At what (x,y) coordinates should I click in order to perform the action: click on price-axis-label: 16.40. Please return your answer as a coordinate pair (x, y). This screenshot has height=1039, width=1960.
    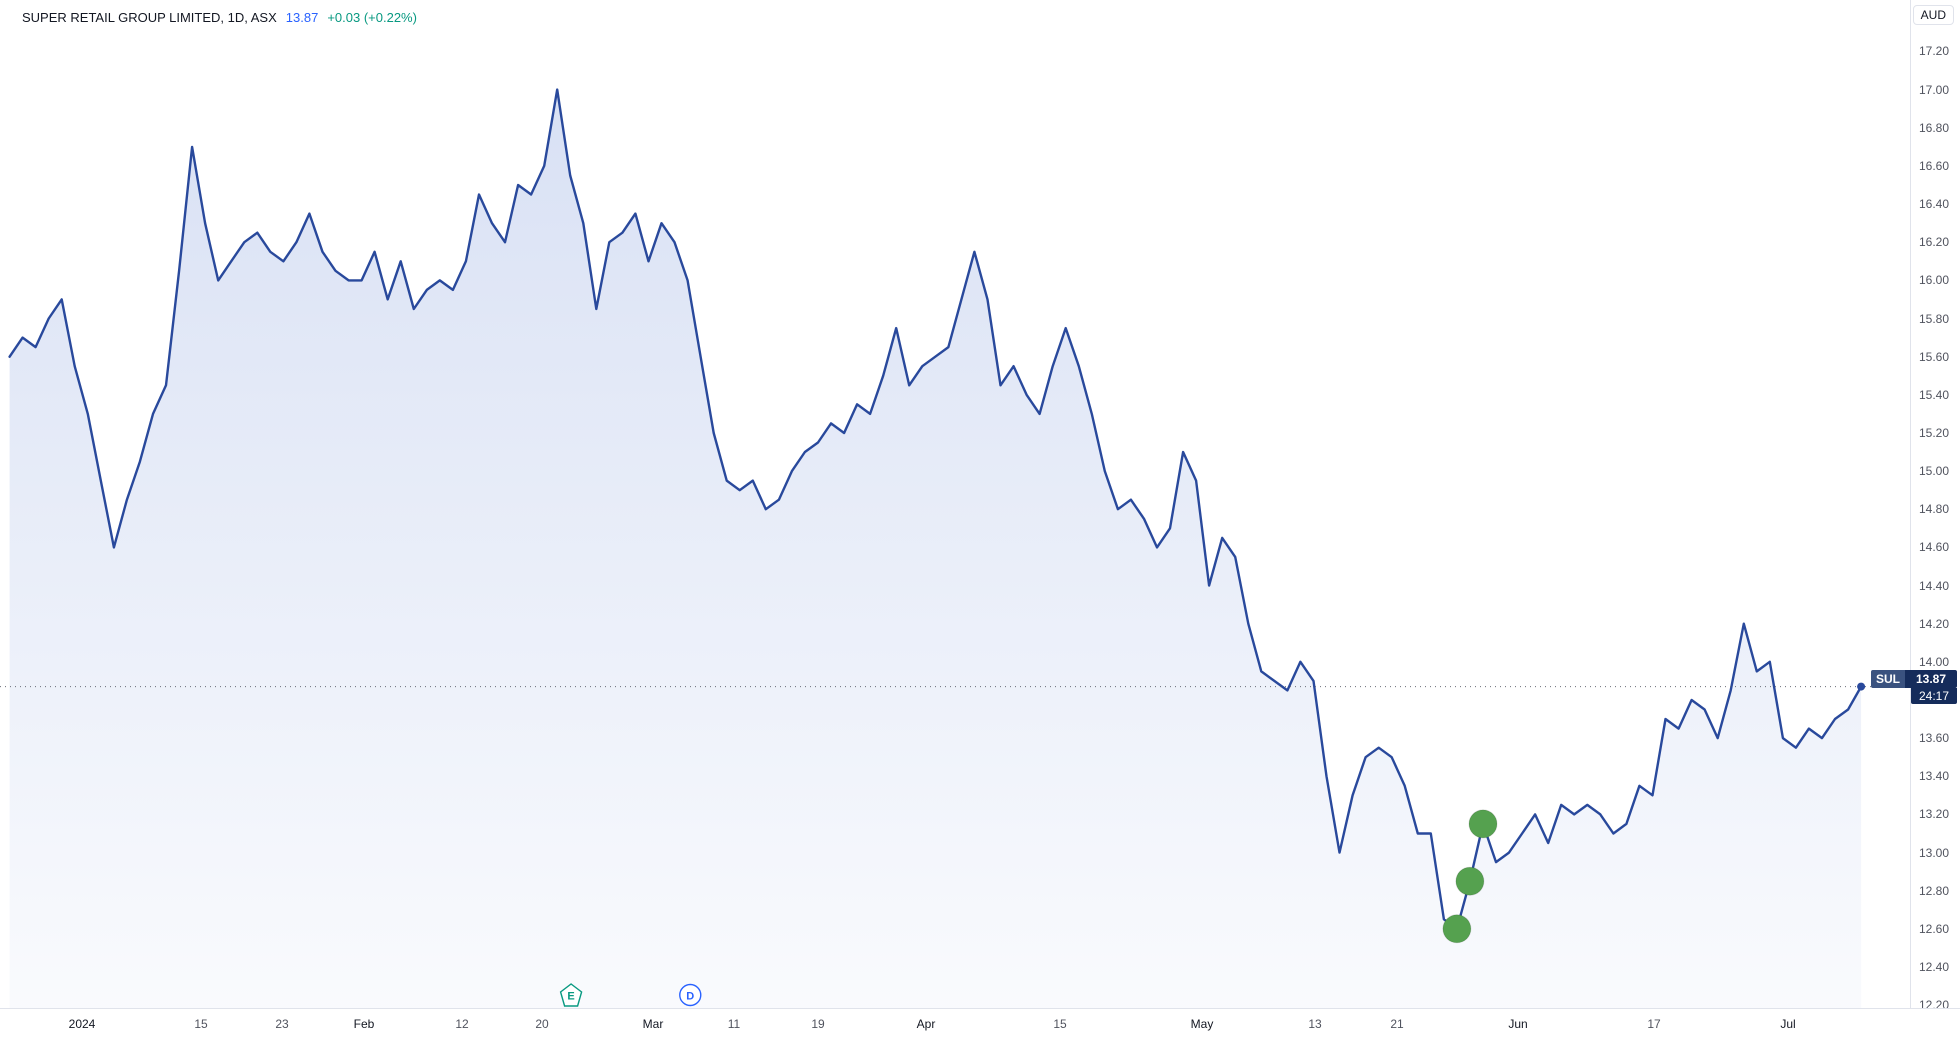
    Looking at the image, I should click on (1934, 204).